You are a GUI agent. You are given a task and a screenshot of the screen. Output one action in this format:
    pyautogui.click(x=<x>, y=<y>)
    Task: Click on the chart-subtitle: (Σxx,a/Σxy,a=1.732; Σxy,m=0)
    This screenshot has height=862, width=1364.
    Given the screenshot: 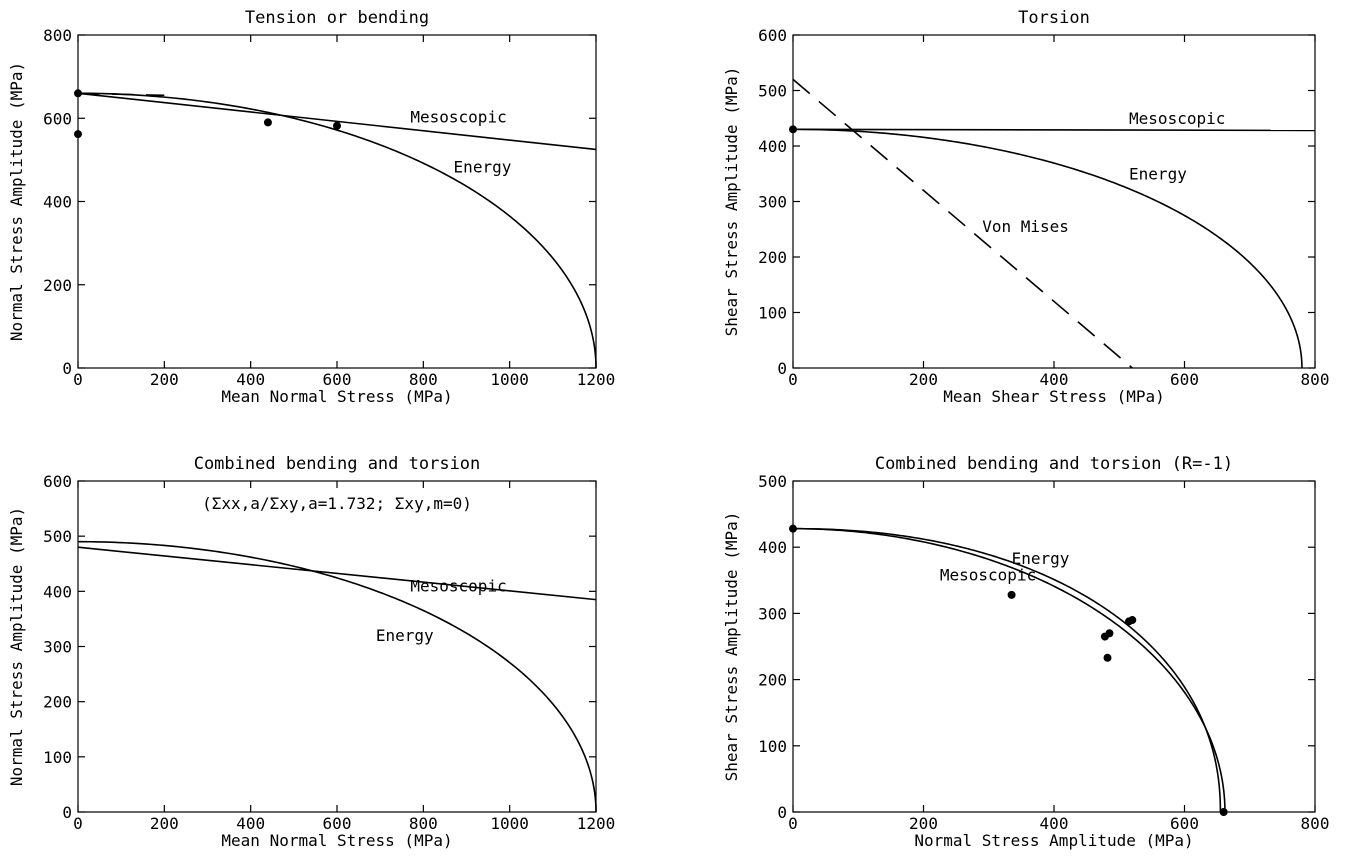 What is the action you would take?
    pyautogui.click(x=337, y=503)
    